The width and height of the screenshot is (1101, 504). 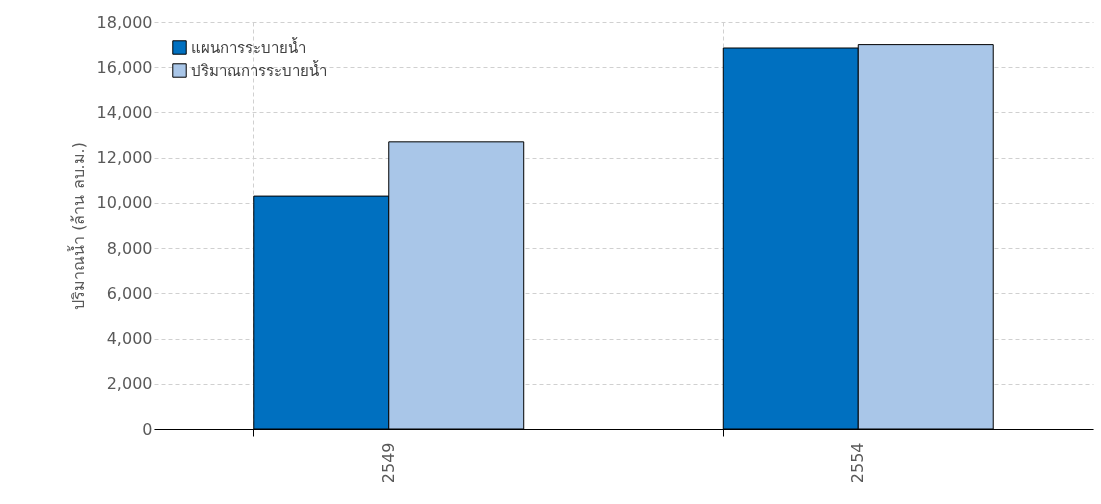 What do you see at coordinates (248, 46) in the screenshot?
I see `legend-label: แผนการระบายน้ำ` at bounding box center [248, 46].